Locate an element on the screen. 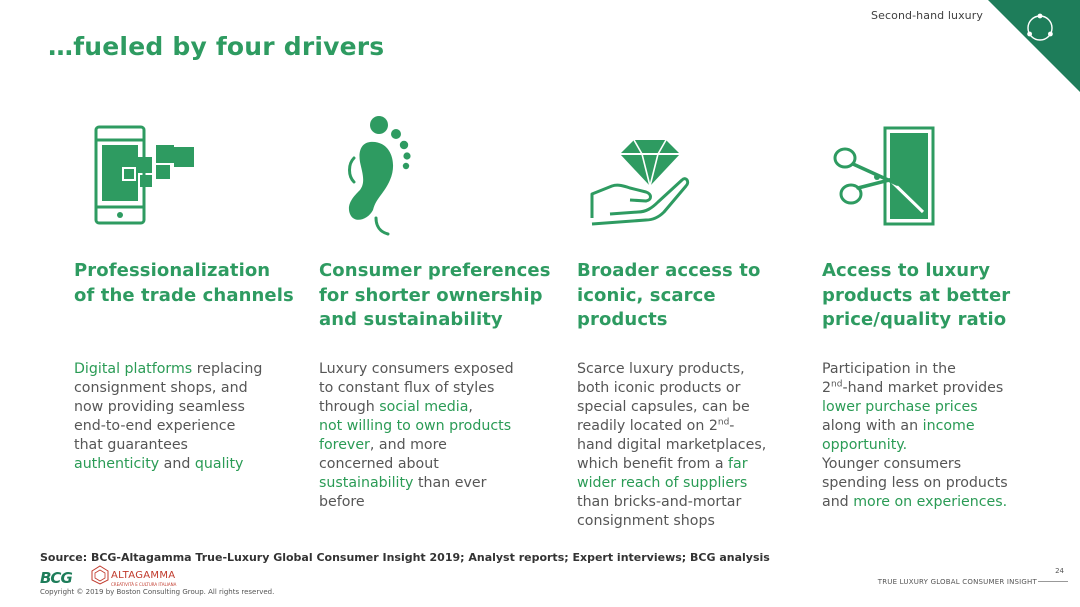  highlight-text: income is located at coordinates (948, 426).